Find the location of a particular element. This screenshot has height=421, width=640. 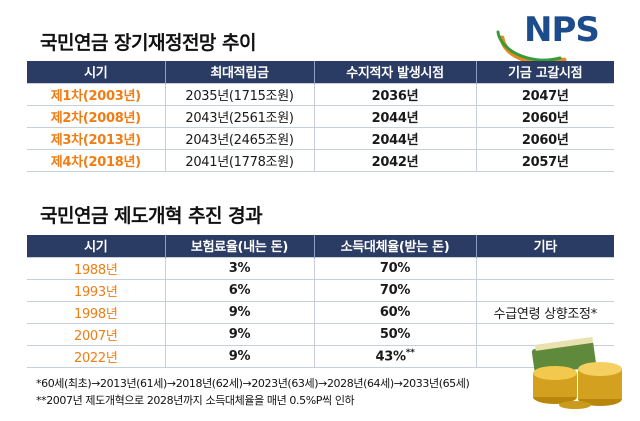

replacement-rate-value: 43% is located at coordinates (390, 357).